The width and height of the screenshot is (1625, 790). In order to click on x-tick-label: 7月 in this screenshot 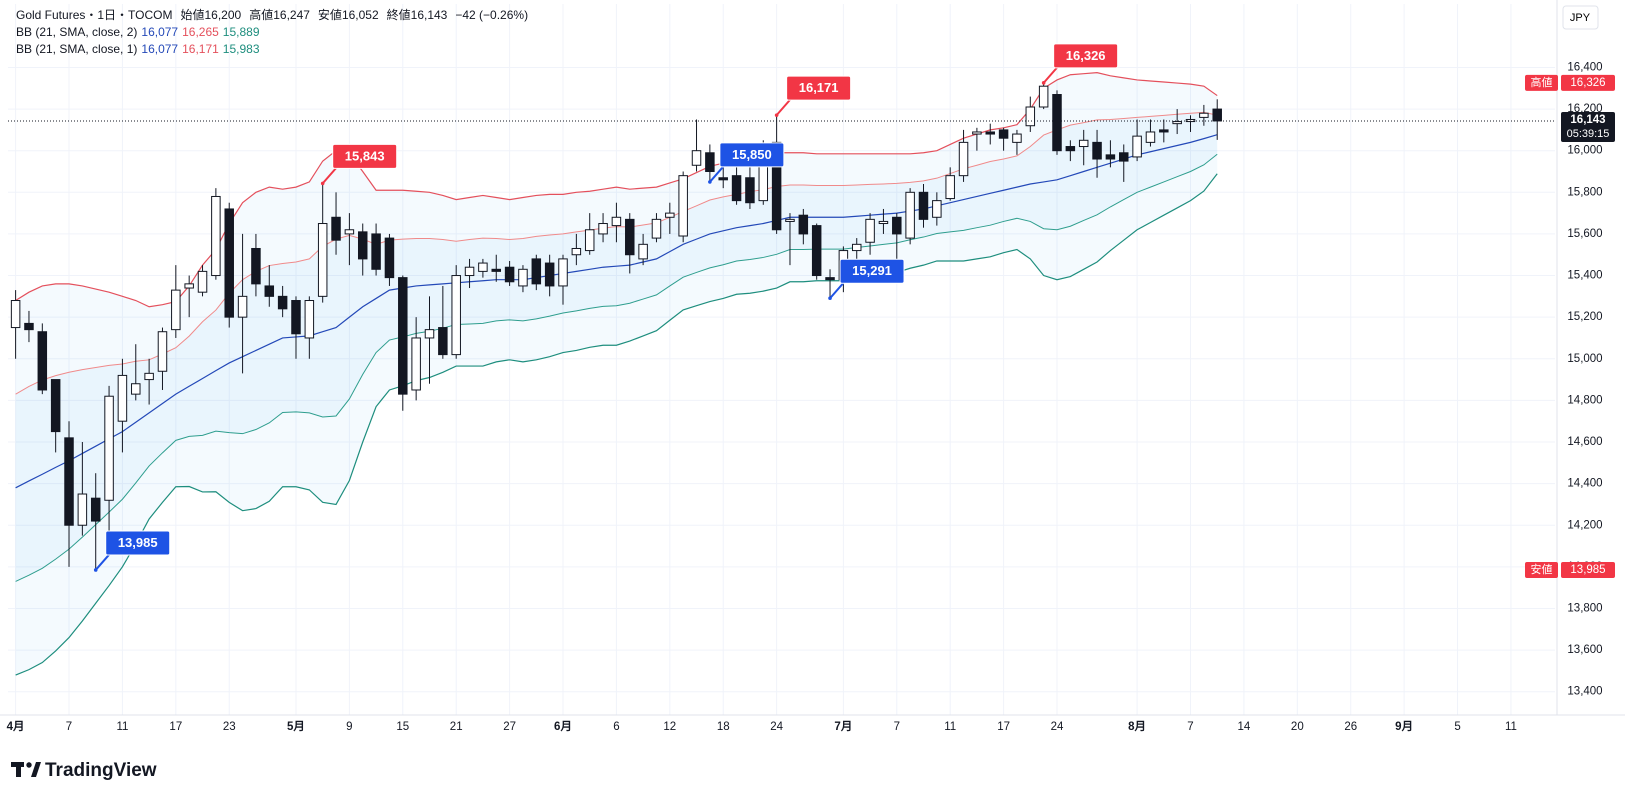, I will do `click(843, 726)`.